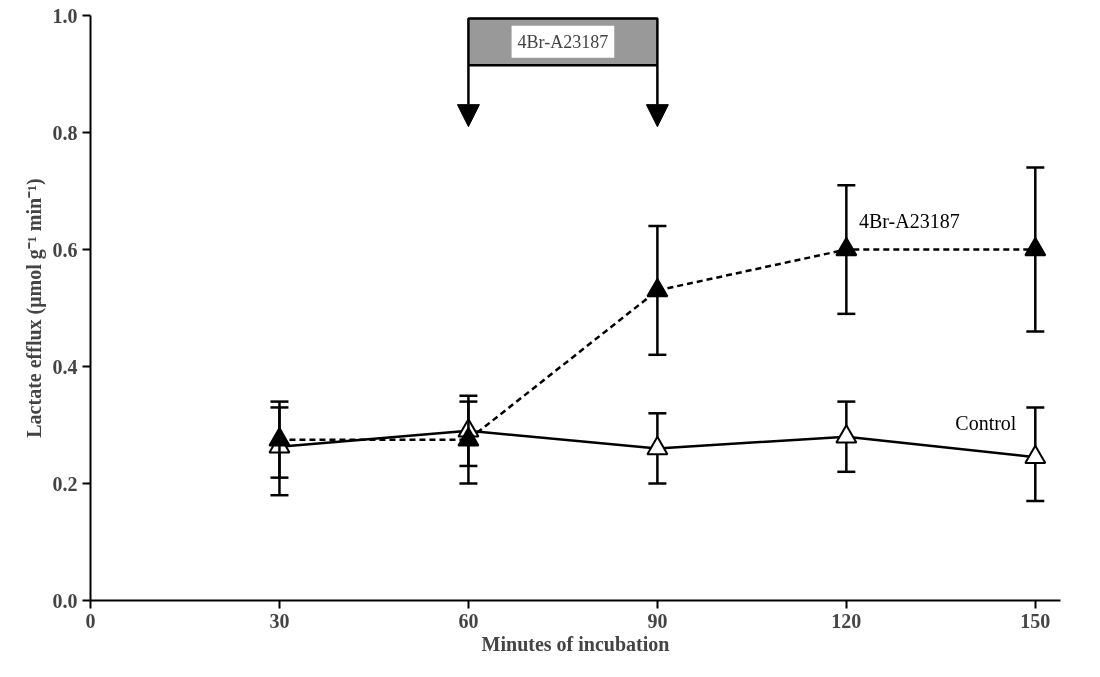 Image resolution: width=1100 pixels, height=677 pixels. I want to click on y-tick-label: 1.0, so click(65, 15).